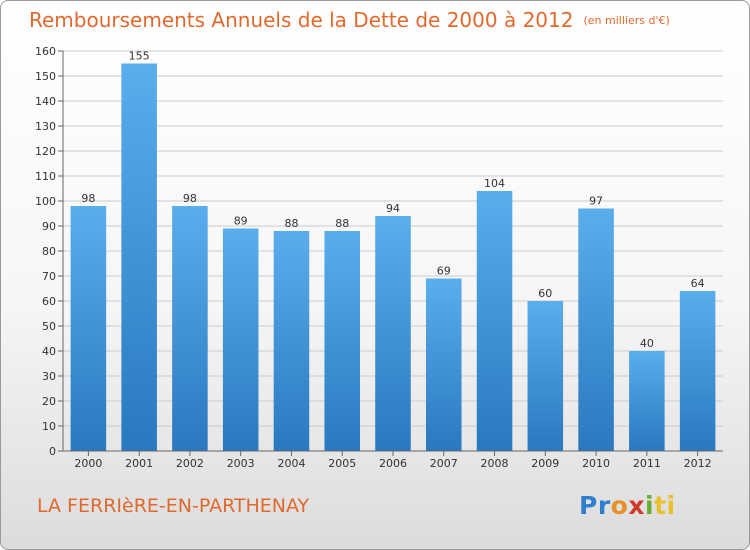 The height and width of the screenshot is (550, 750). I want to click on x-tick-label: 2001, so click(139, 463).